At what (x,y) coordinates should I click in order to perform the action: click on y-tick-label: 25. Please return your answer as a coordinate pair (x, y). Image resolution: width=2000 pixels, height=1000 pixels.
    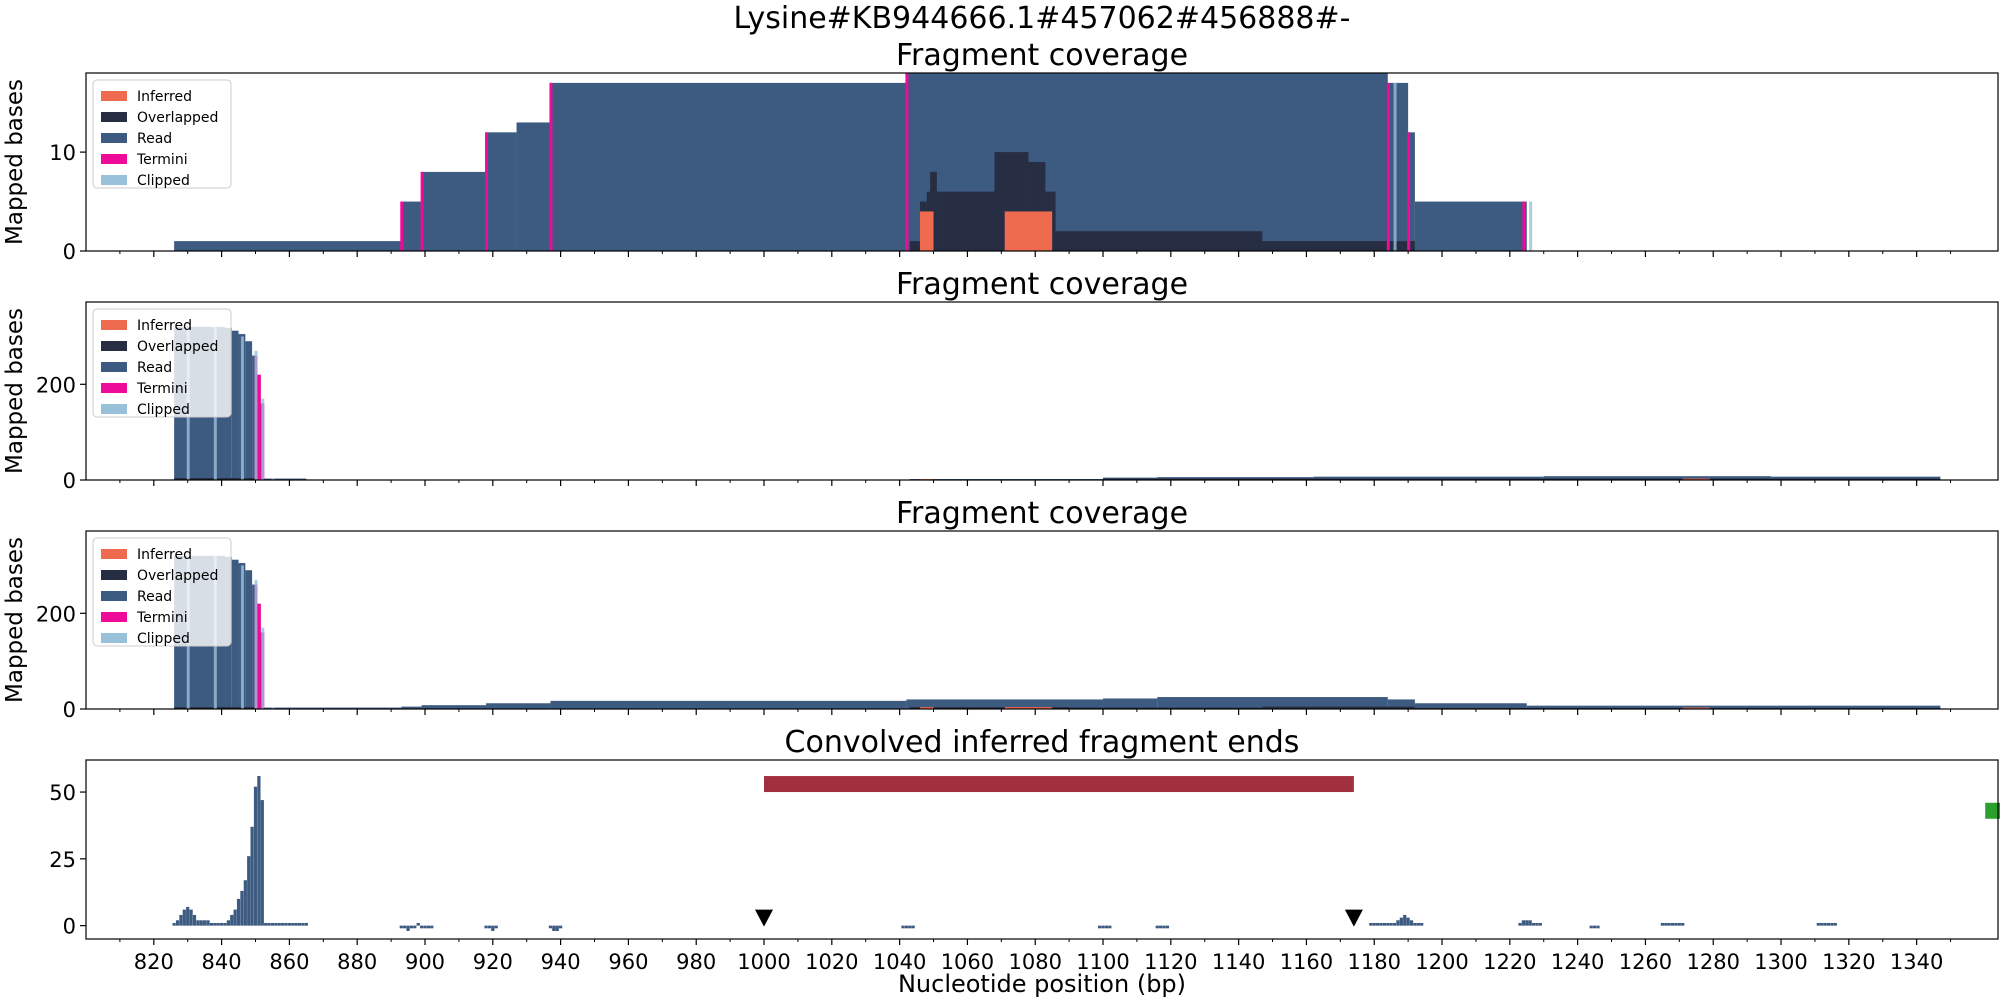
    Looking at the image, I should click on (62, 860).